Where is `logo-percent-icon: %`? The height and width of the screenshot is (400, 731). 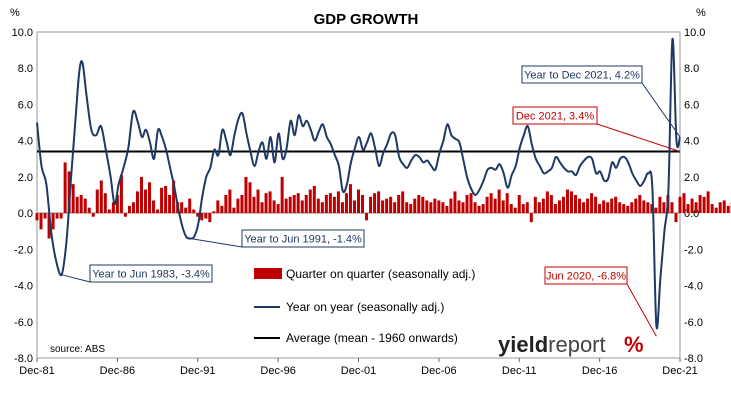
logo-percent-icon: % is located at coordinates (634, 344).